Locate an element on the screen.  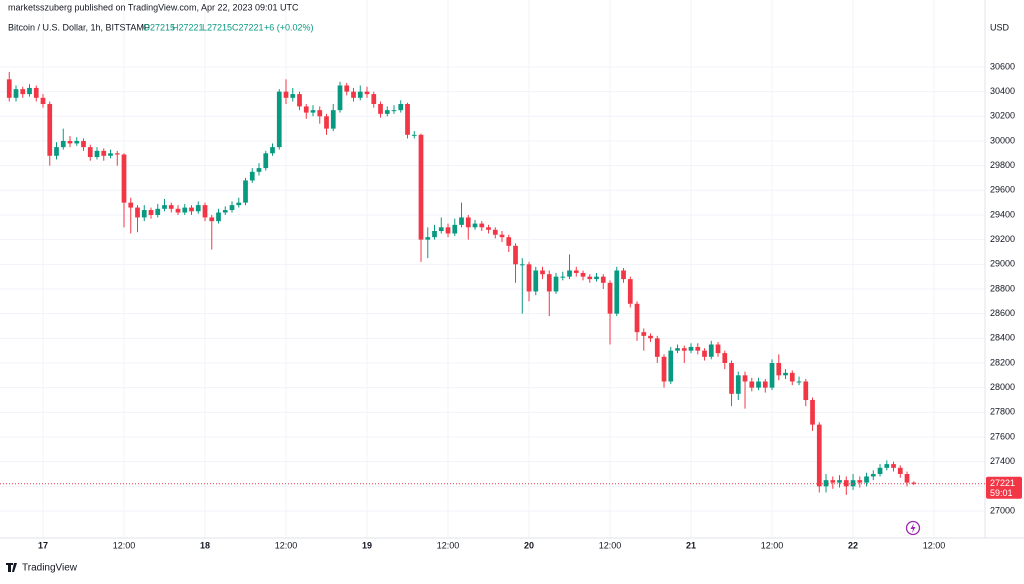
legend-high: H27221 is located at coordinates (188, 27).